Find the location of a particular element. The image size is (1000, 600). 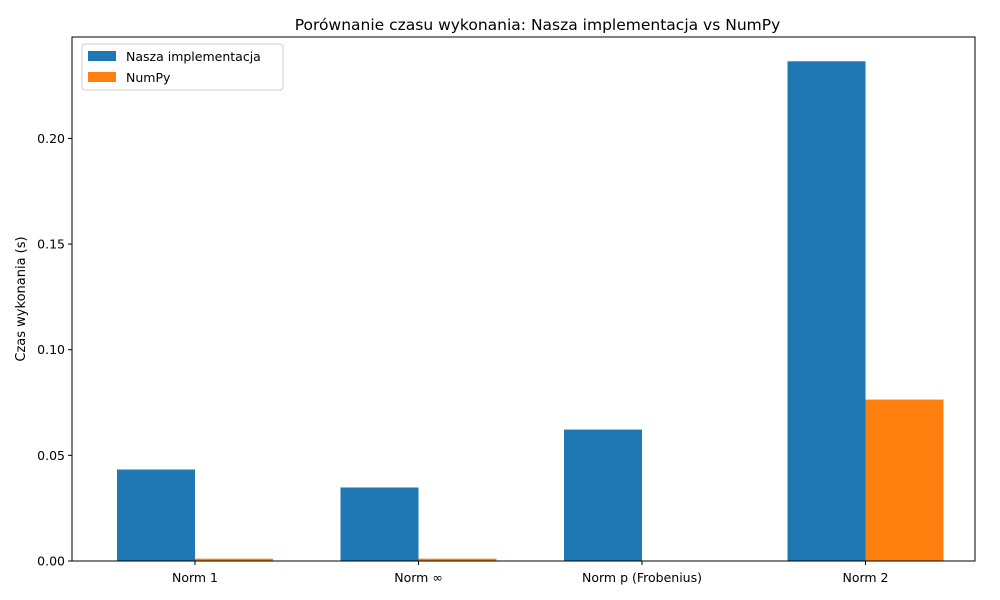

x-tick-label: Norm ∞ is located at coordinates (418, 577).